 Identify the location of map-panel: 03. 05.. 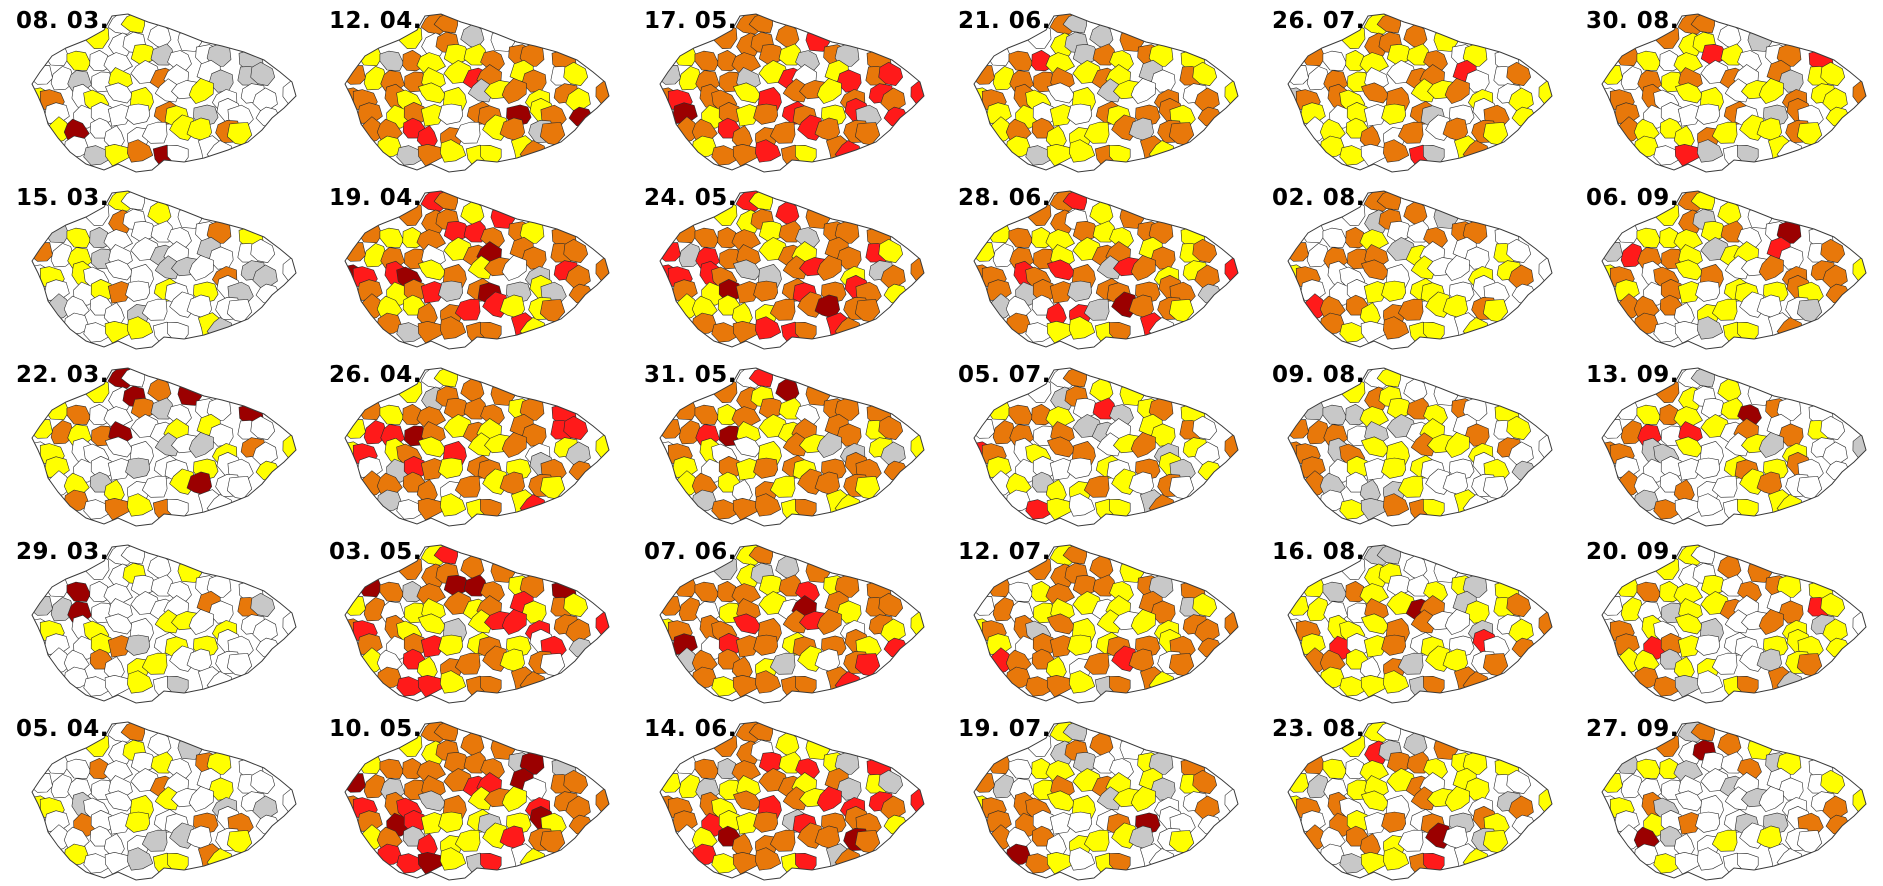
(470, 619).